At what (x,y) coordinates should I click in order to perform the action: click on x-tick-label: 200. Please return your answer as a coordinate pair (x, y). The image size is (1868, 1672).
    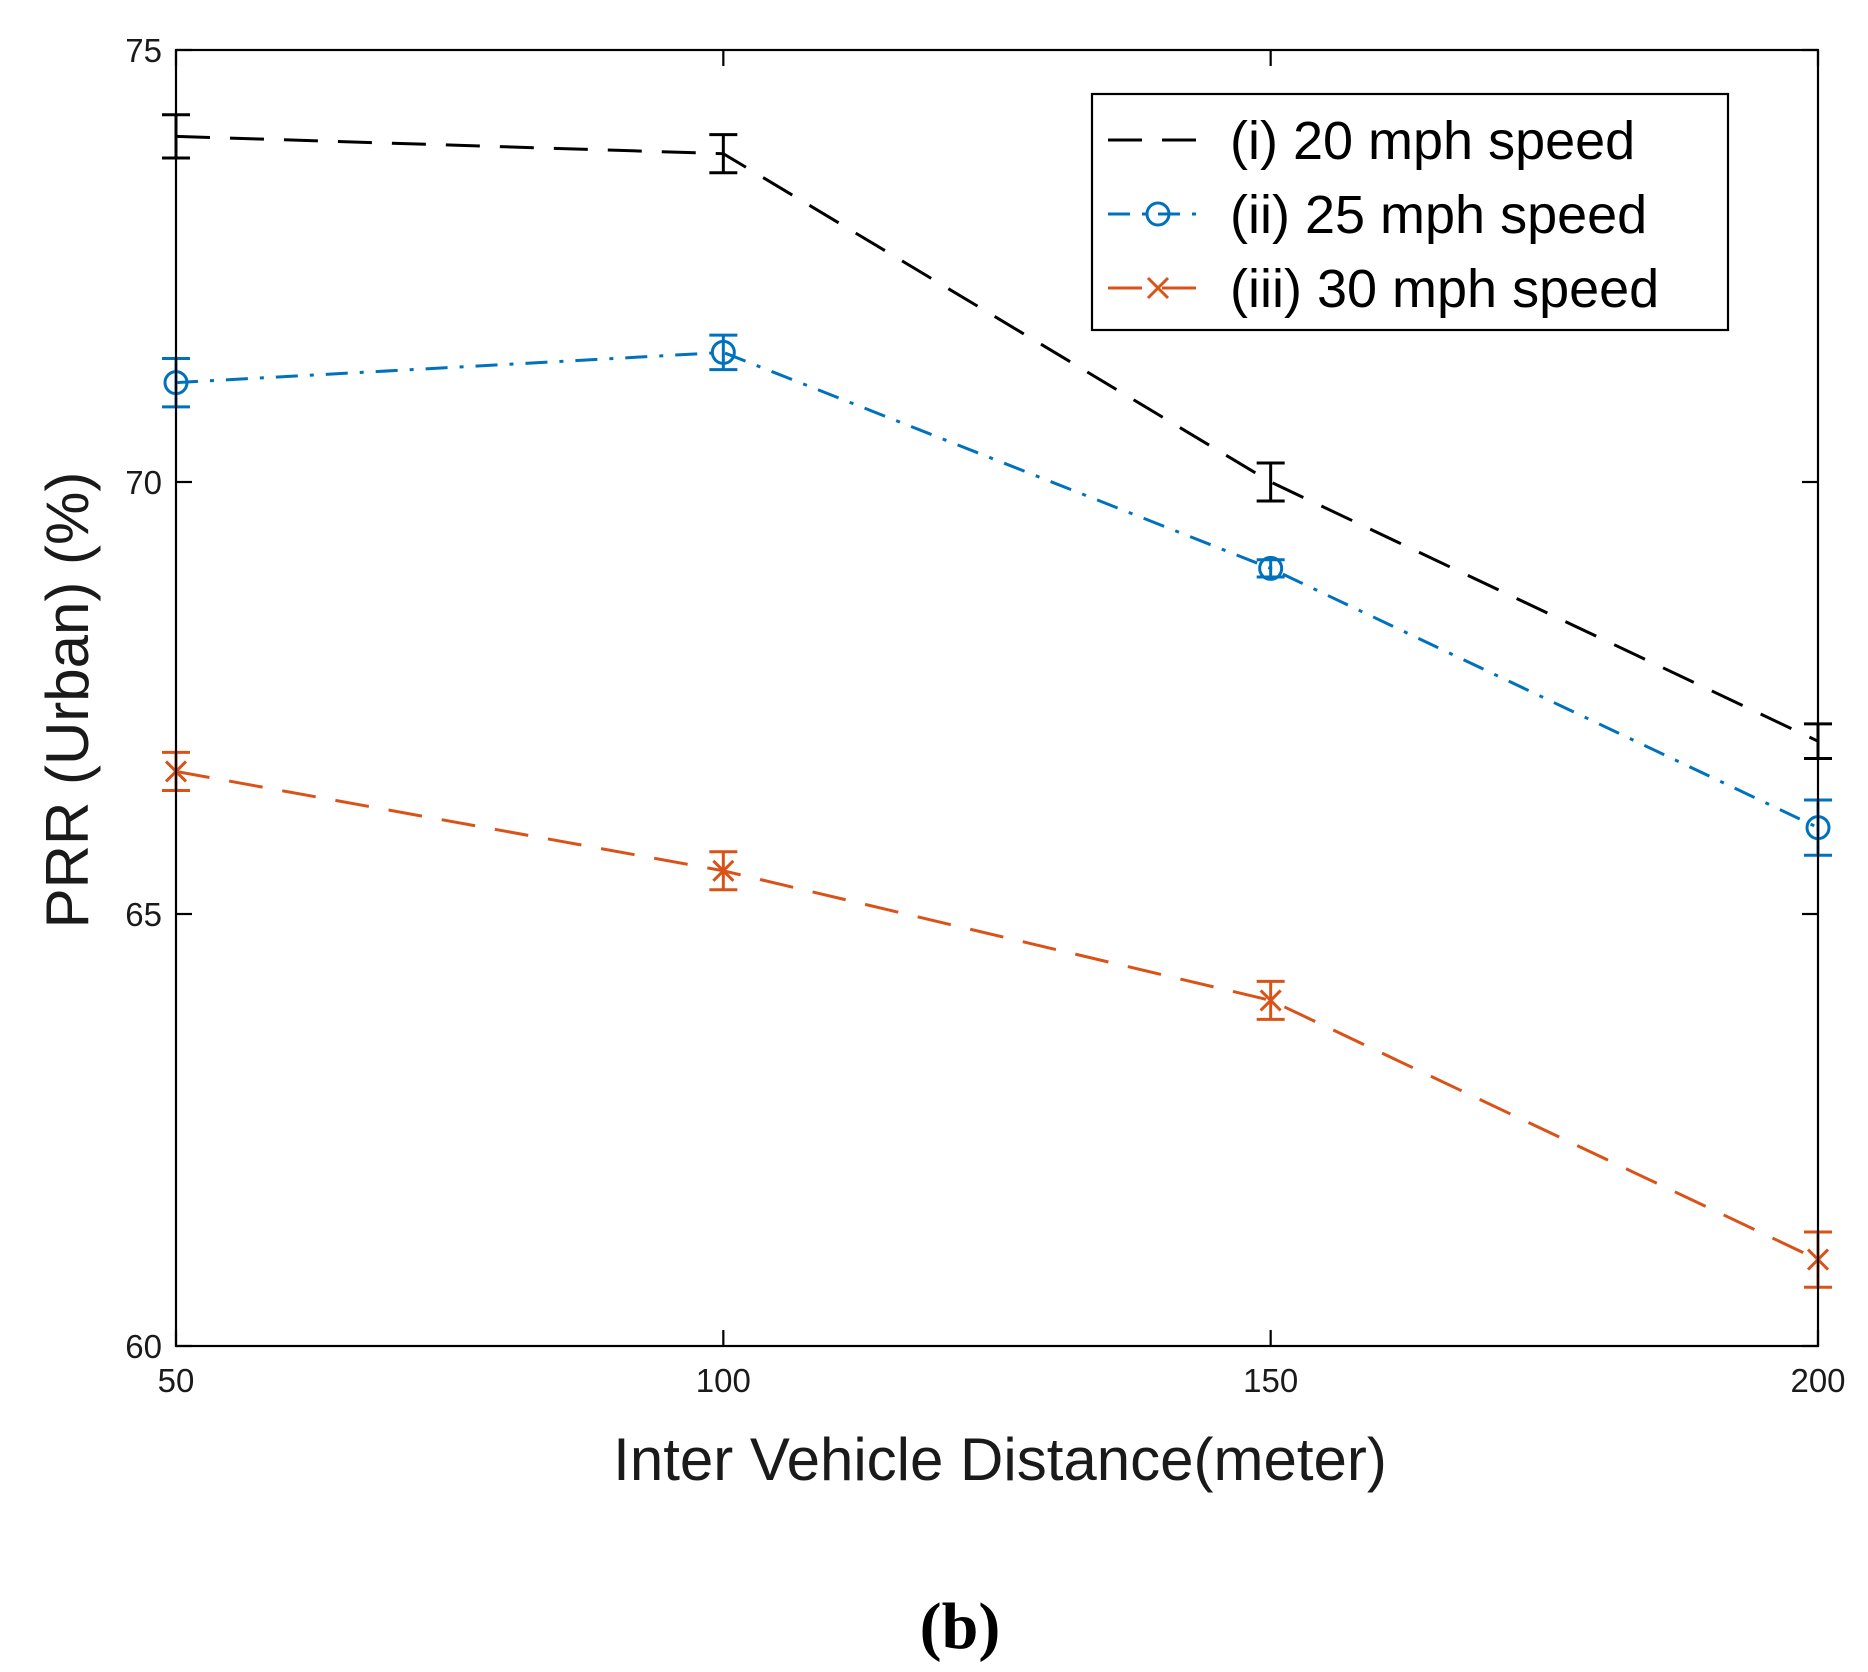
    Looking at the image, I should click on (1817, 1380).